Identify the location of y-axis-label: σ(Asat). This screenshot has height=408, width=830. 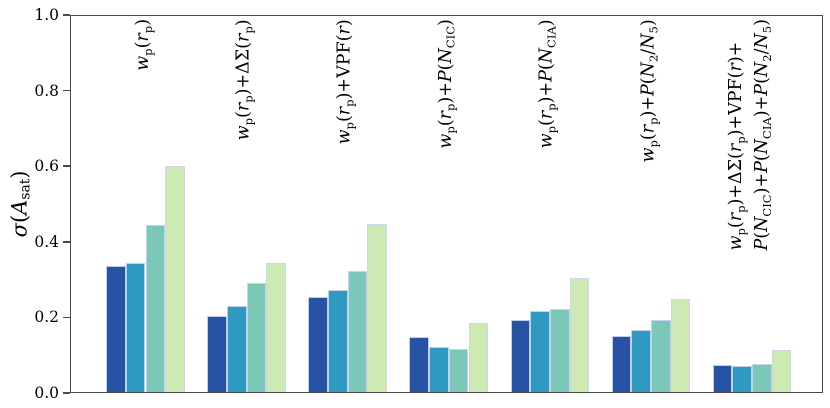
(20, 204).